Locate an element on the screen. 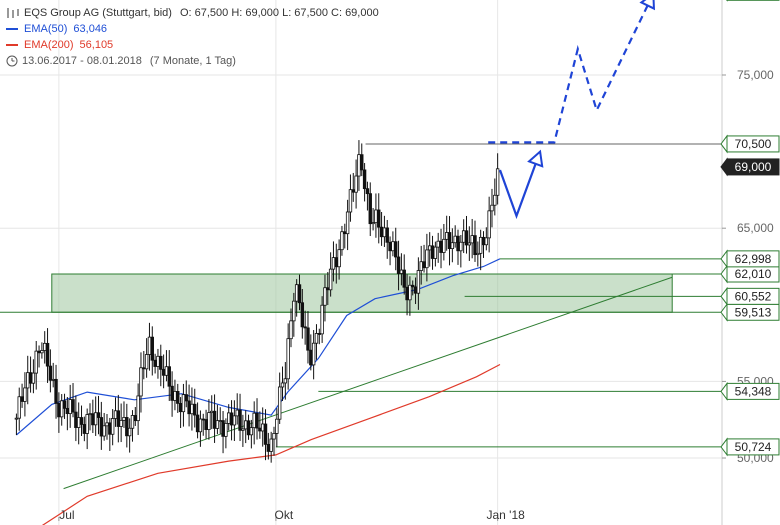  y-tick-label: 65,000 is located at coordinates (755, 228).